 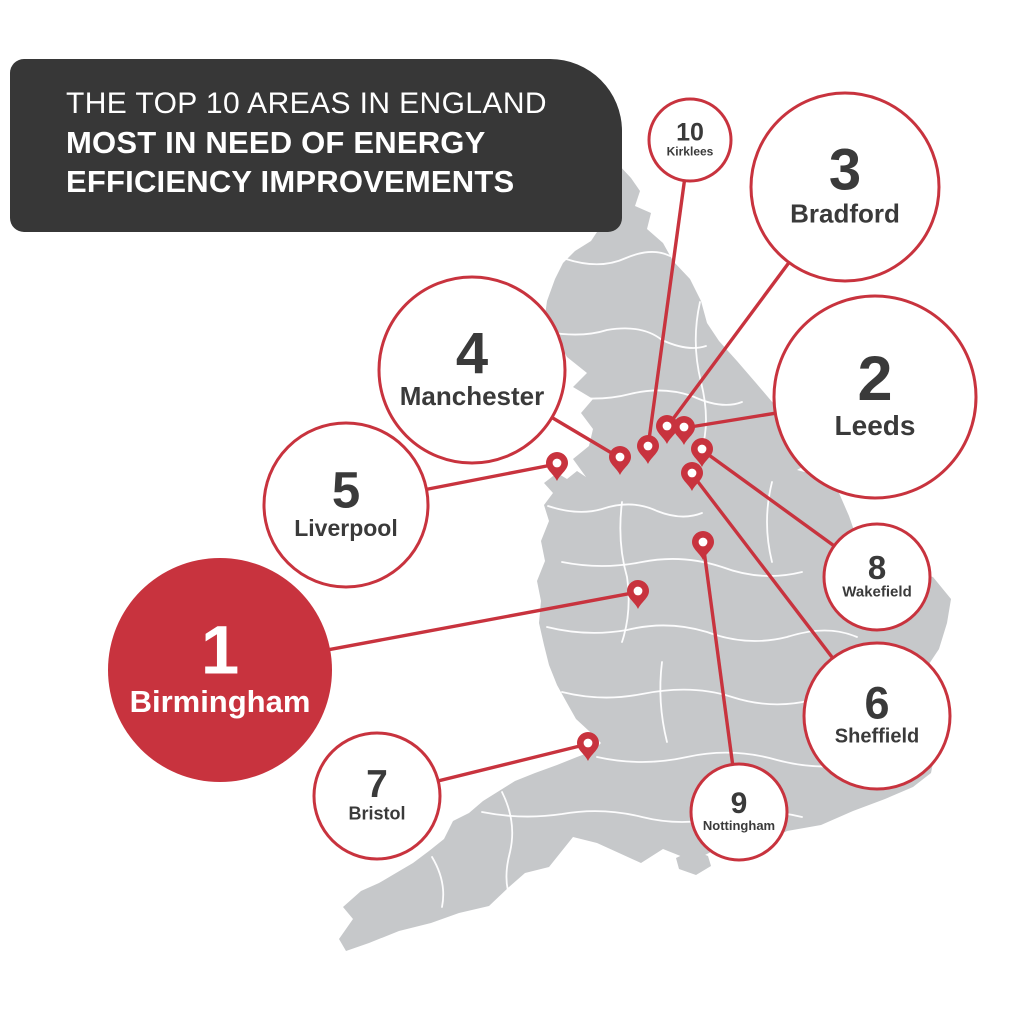 What do you see at coordinates (290, 181) in the screenshot?
I see `banner-line-3: EFFICIENCY IMPROVEMENTS` at bounding box center [290, 181].